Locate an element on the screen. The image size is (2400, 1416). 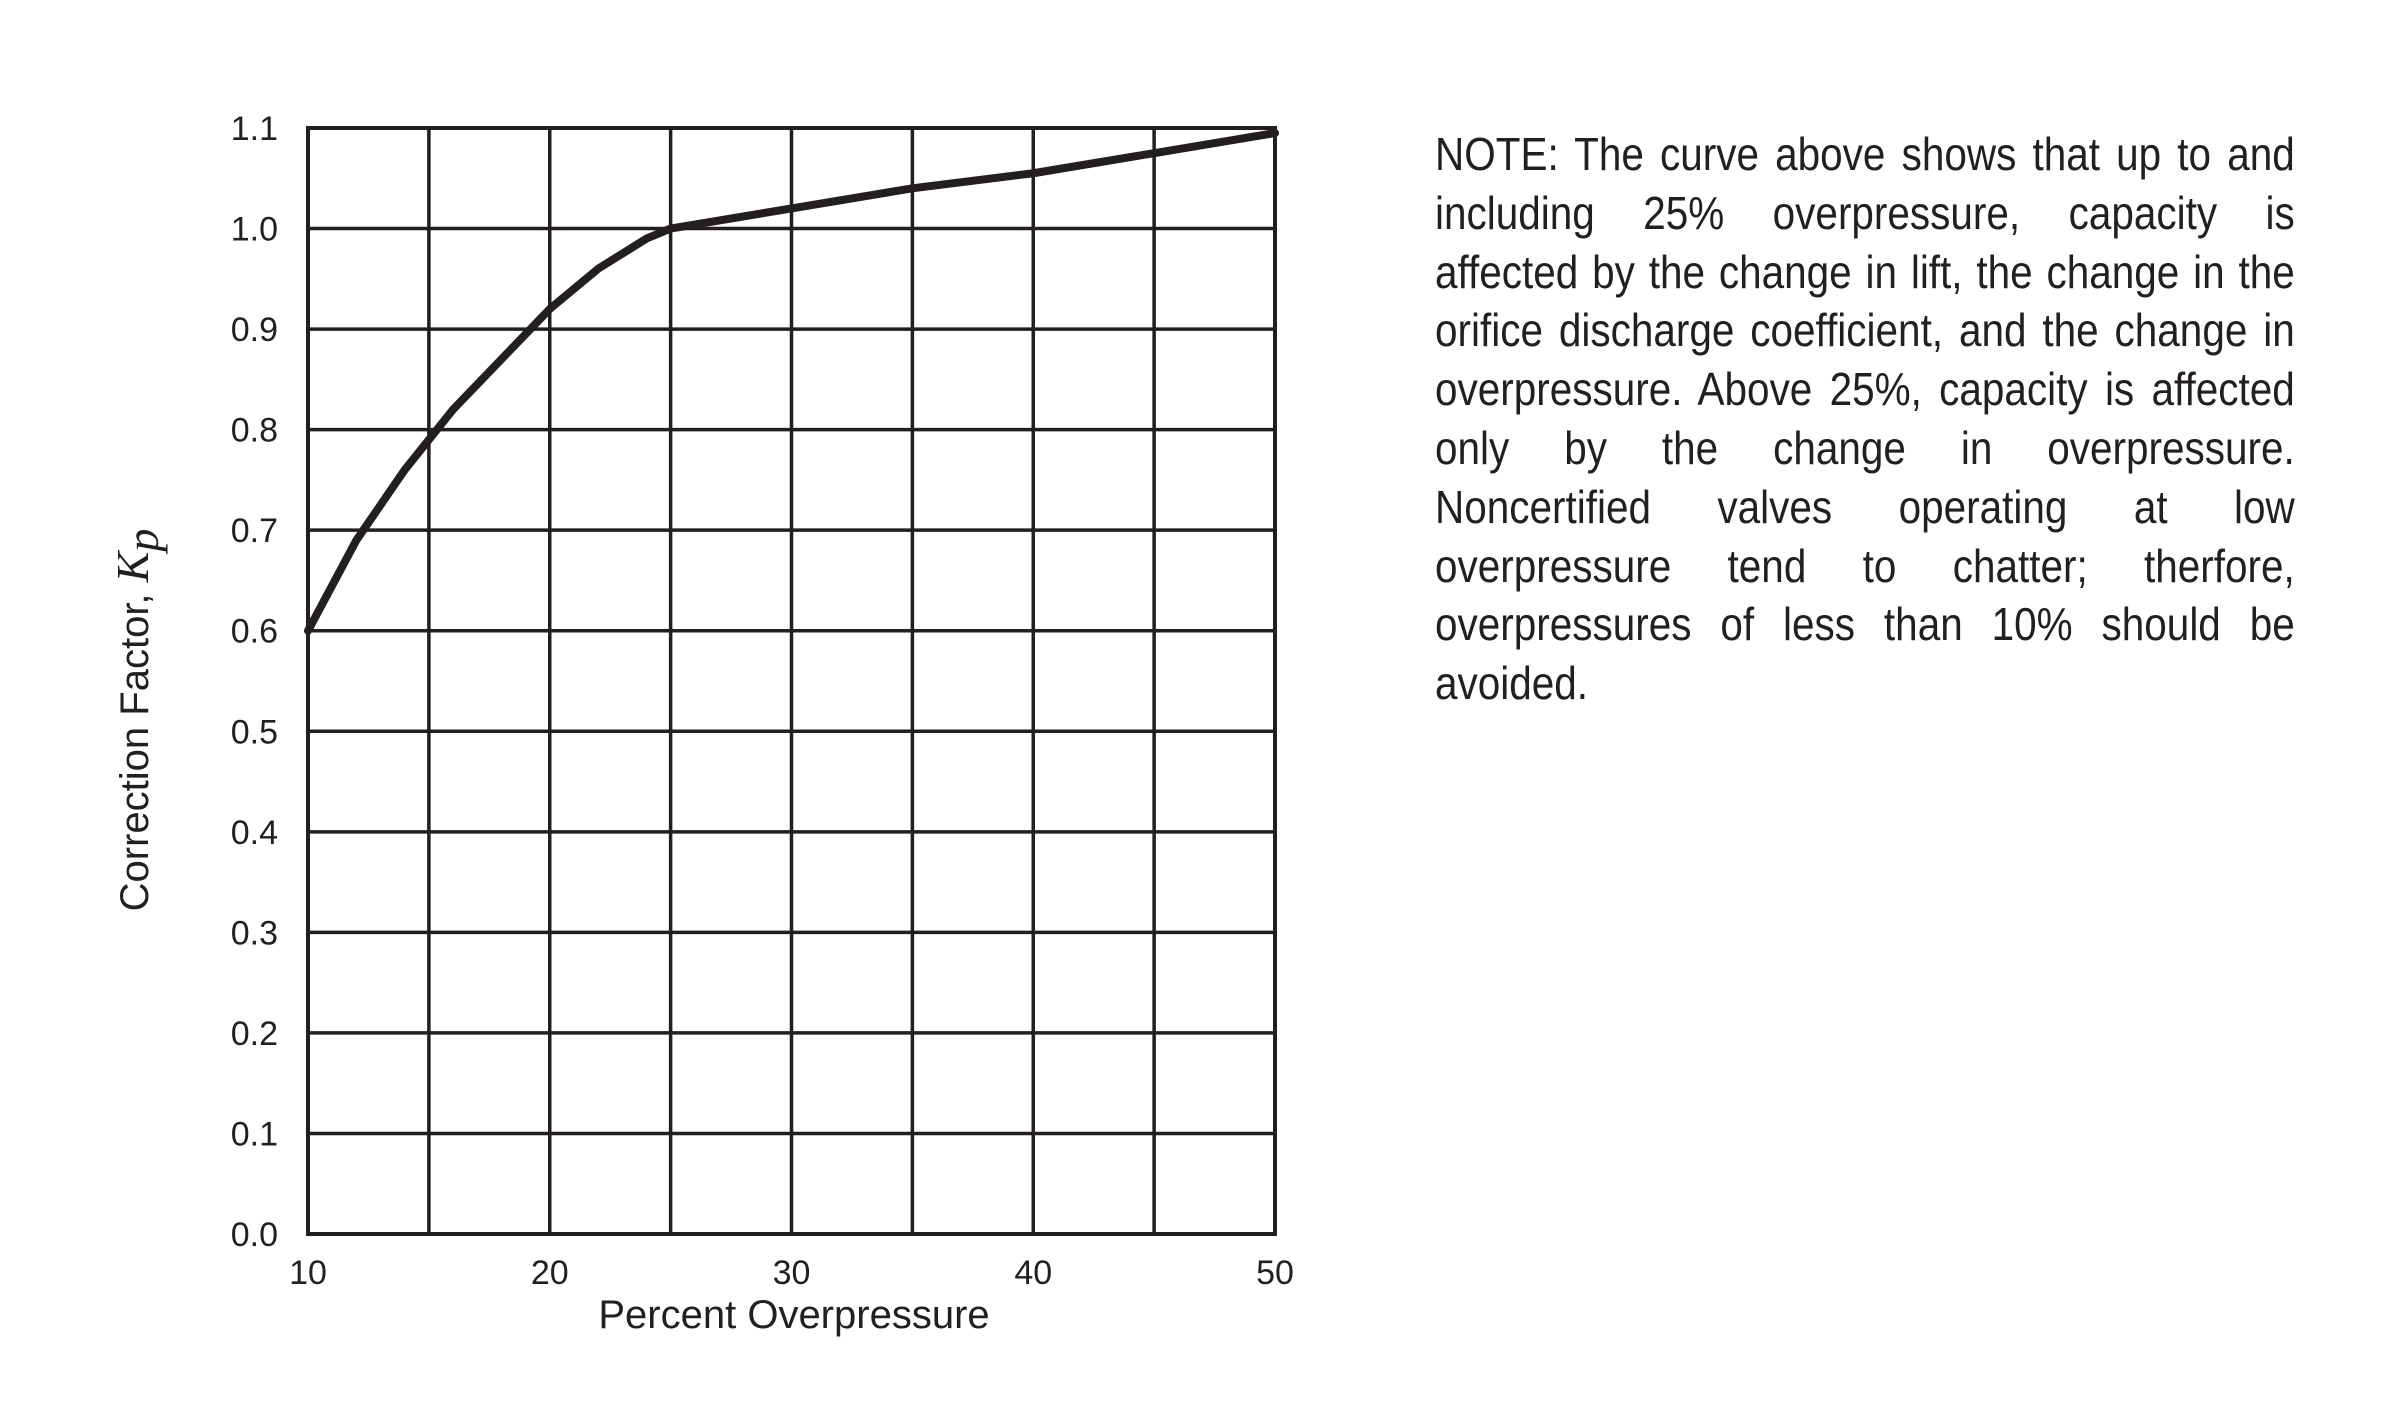
y-axis-label-symbol: K is located at coordinates (132, 566).